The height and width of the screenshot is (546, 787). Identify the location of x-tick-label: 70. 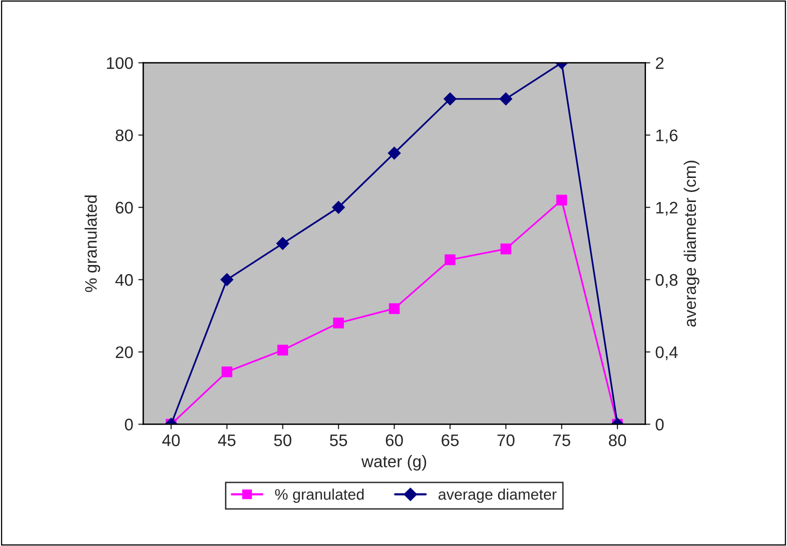
(505, 440).